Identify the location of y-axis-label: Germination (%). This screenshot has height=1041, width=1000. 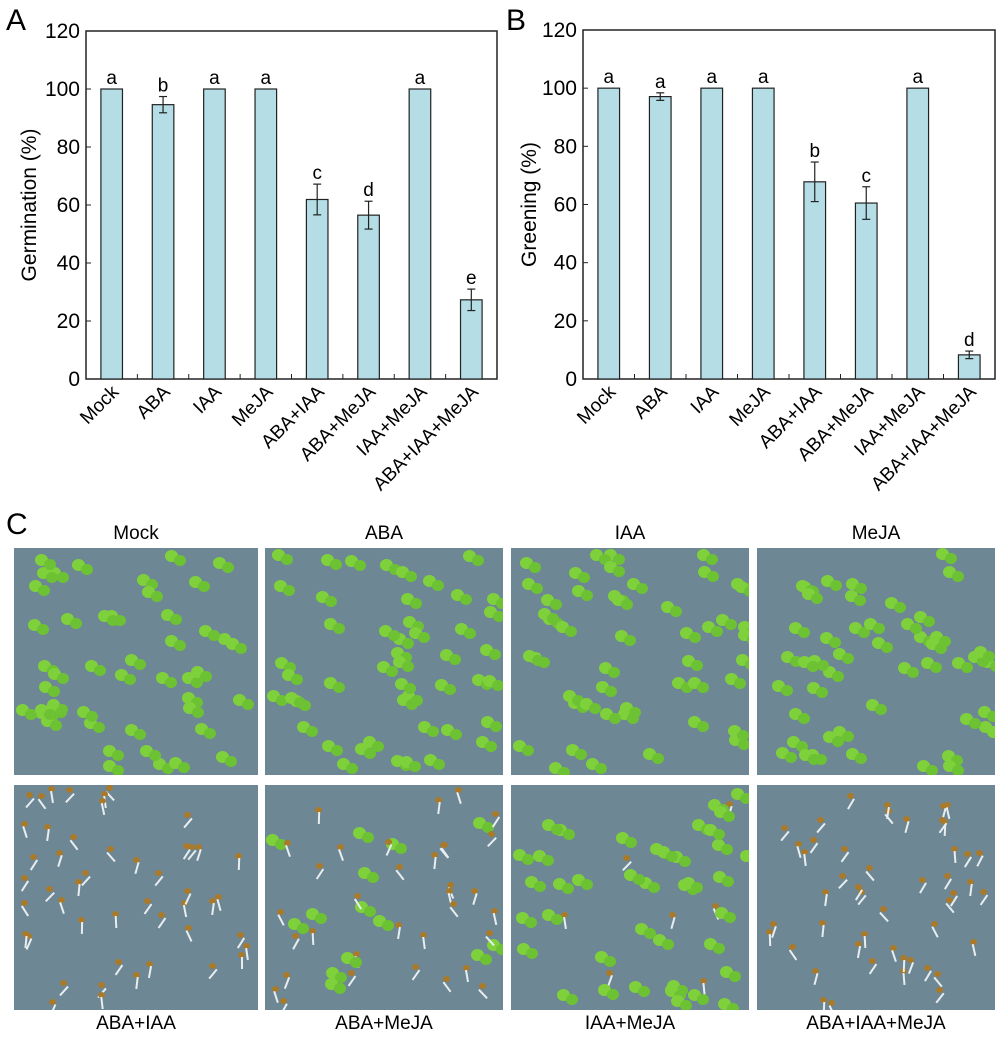
(29, 205).